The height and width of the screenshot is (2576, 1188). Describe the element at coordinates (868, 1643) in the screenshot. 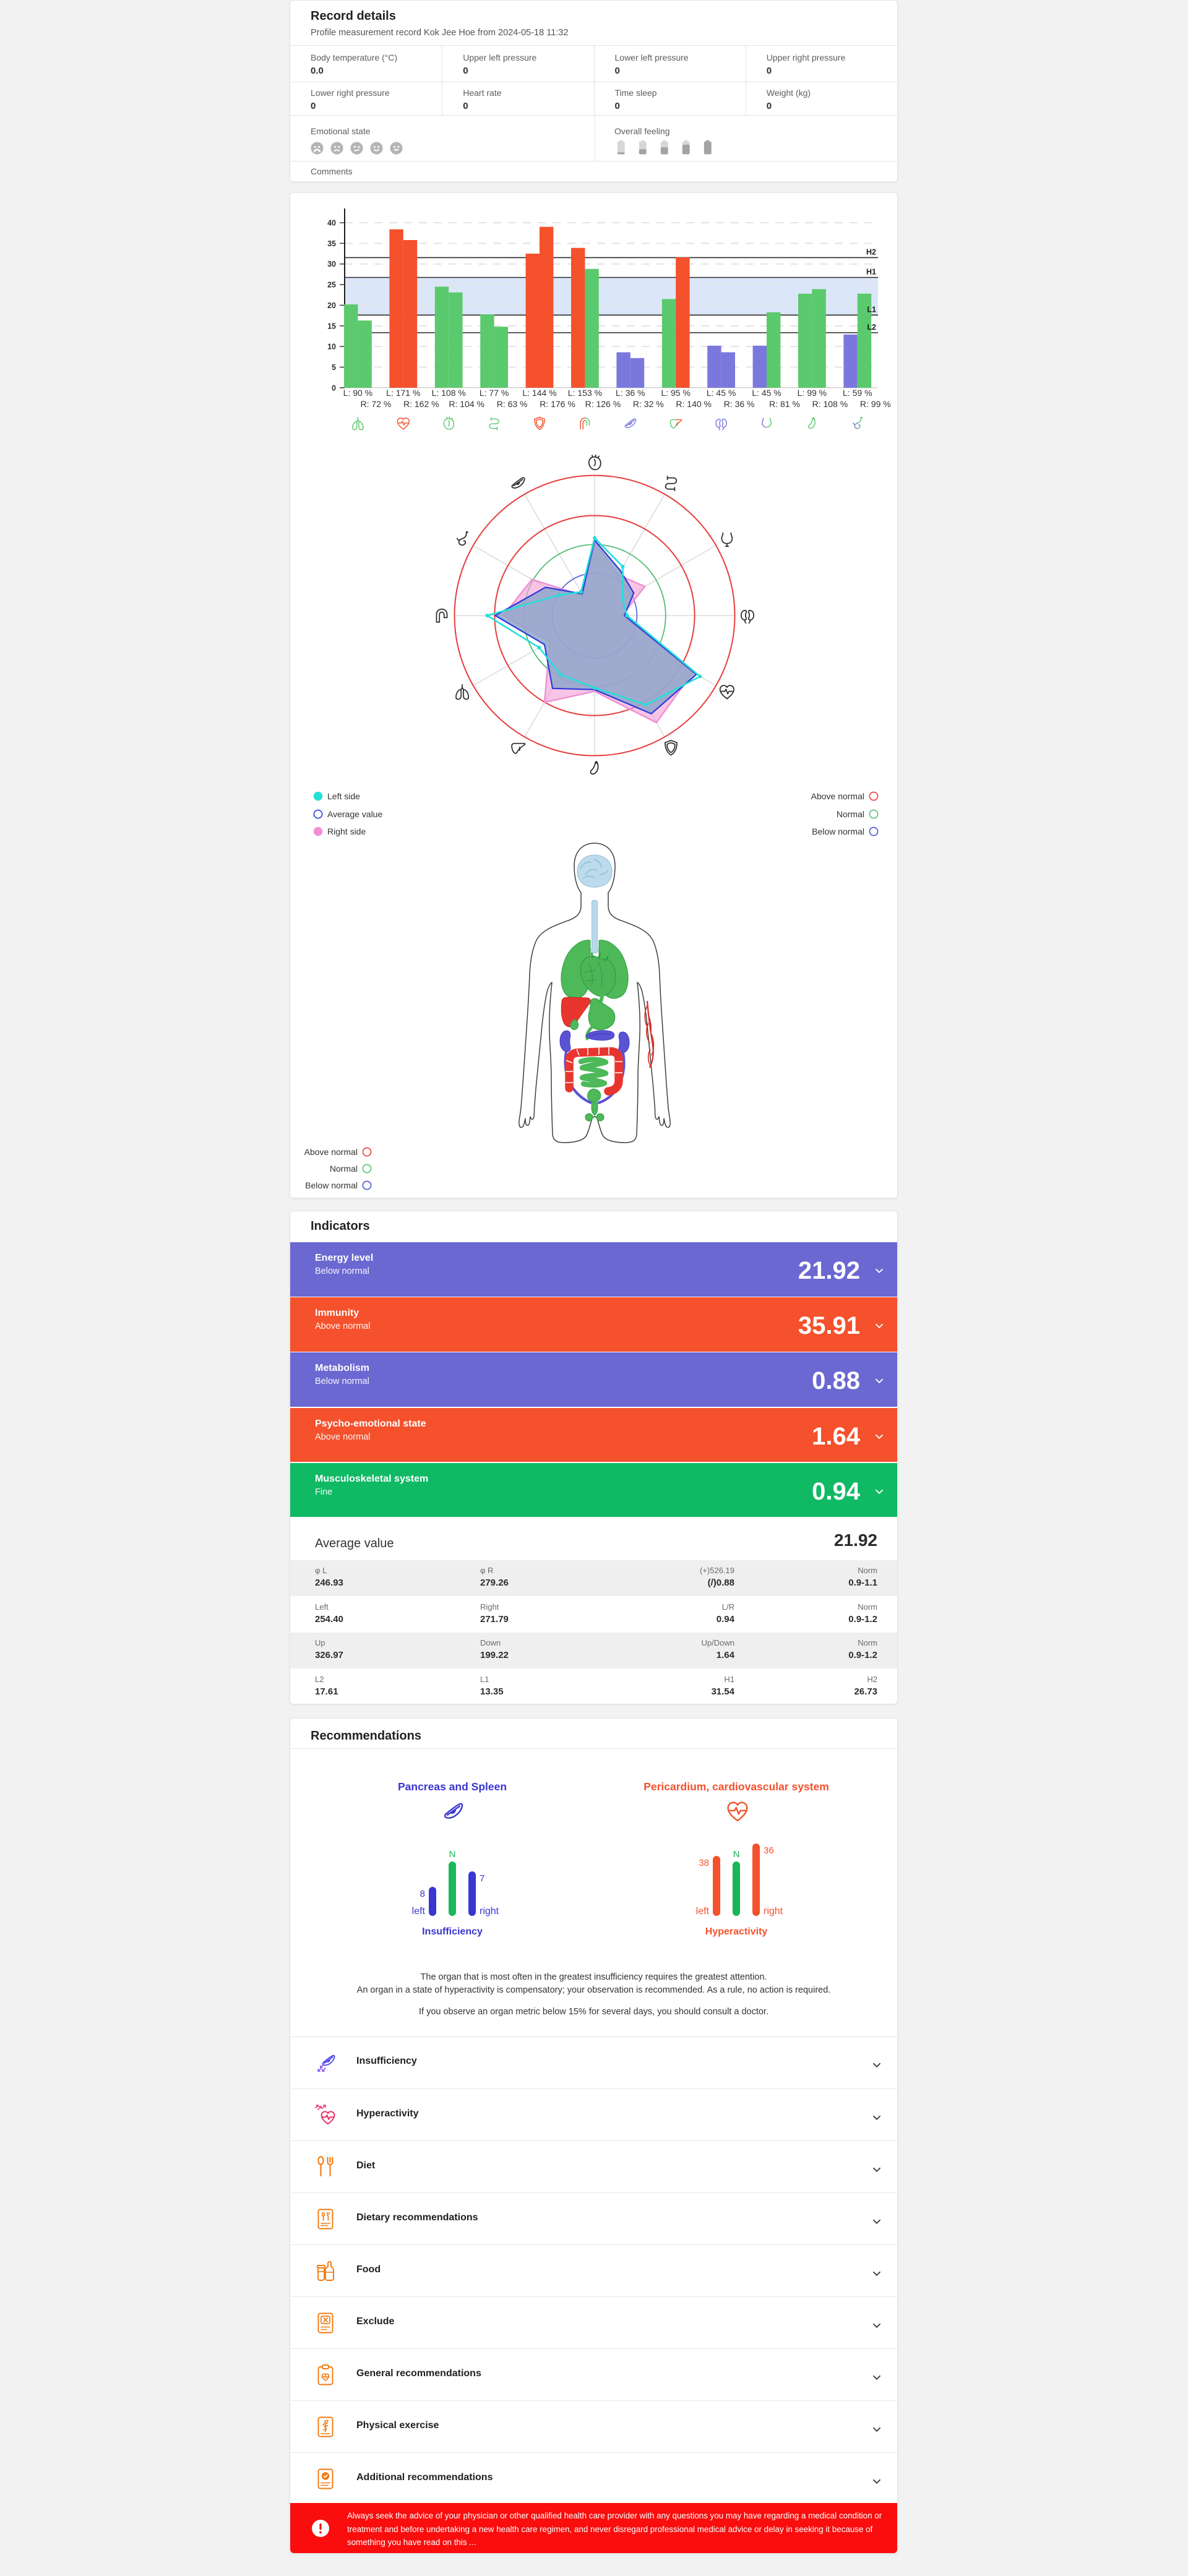

I see `stats-label: Norm` at that location.